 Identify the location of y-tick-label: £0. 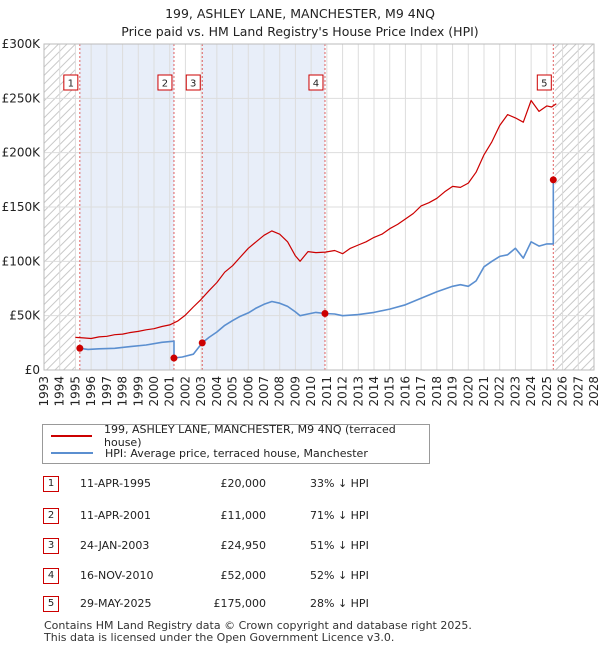
(32, 370).